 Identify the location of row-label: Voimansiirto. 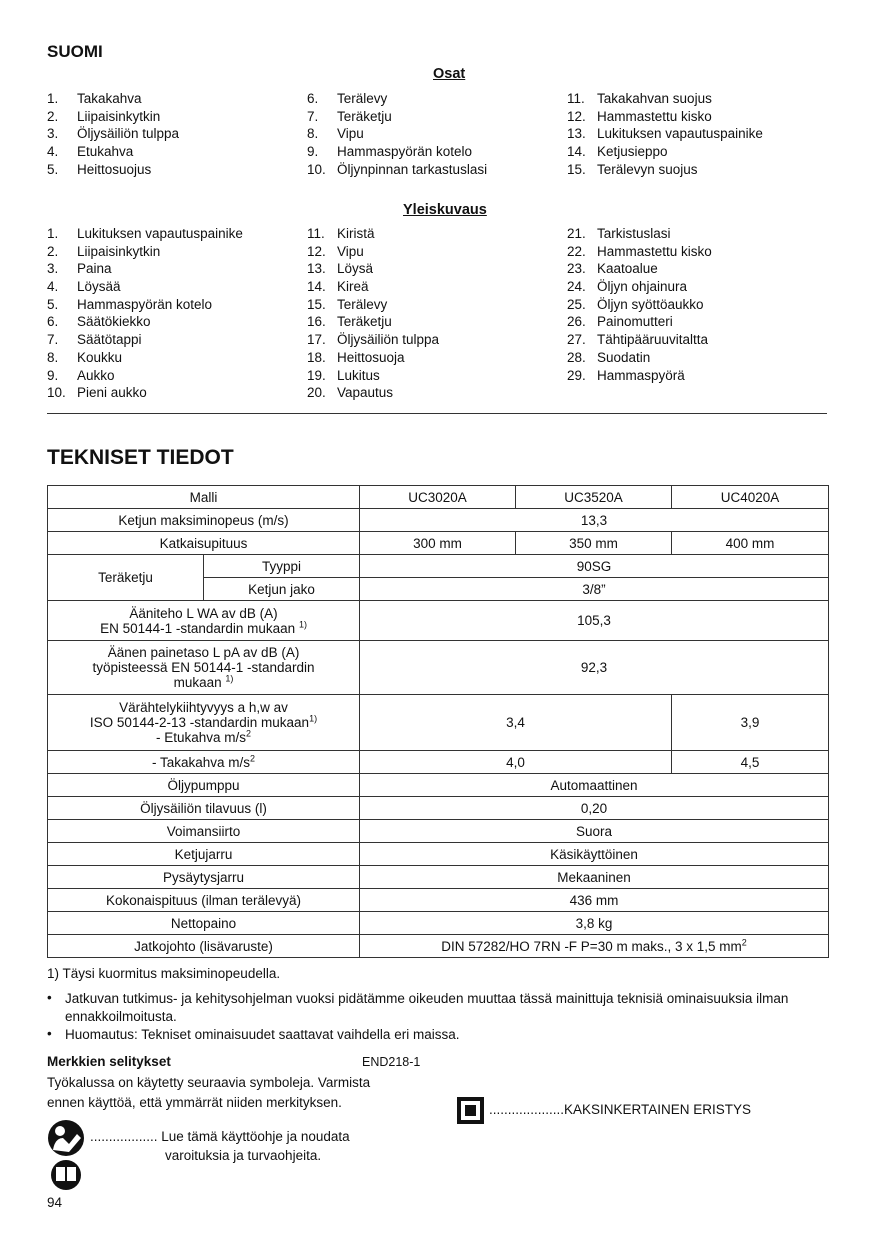
(203, 831).